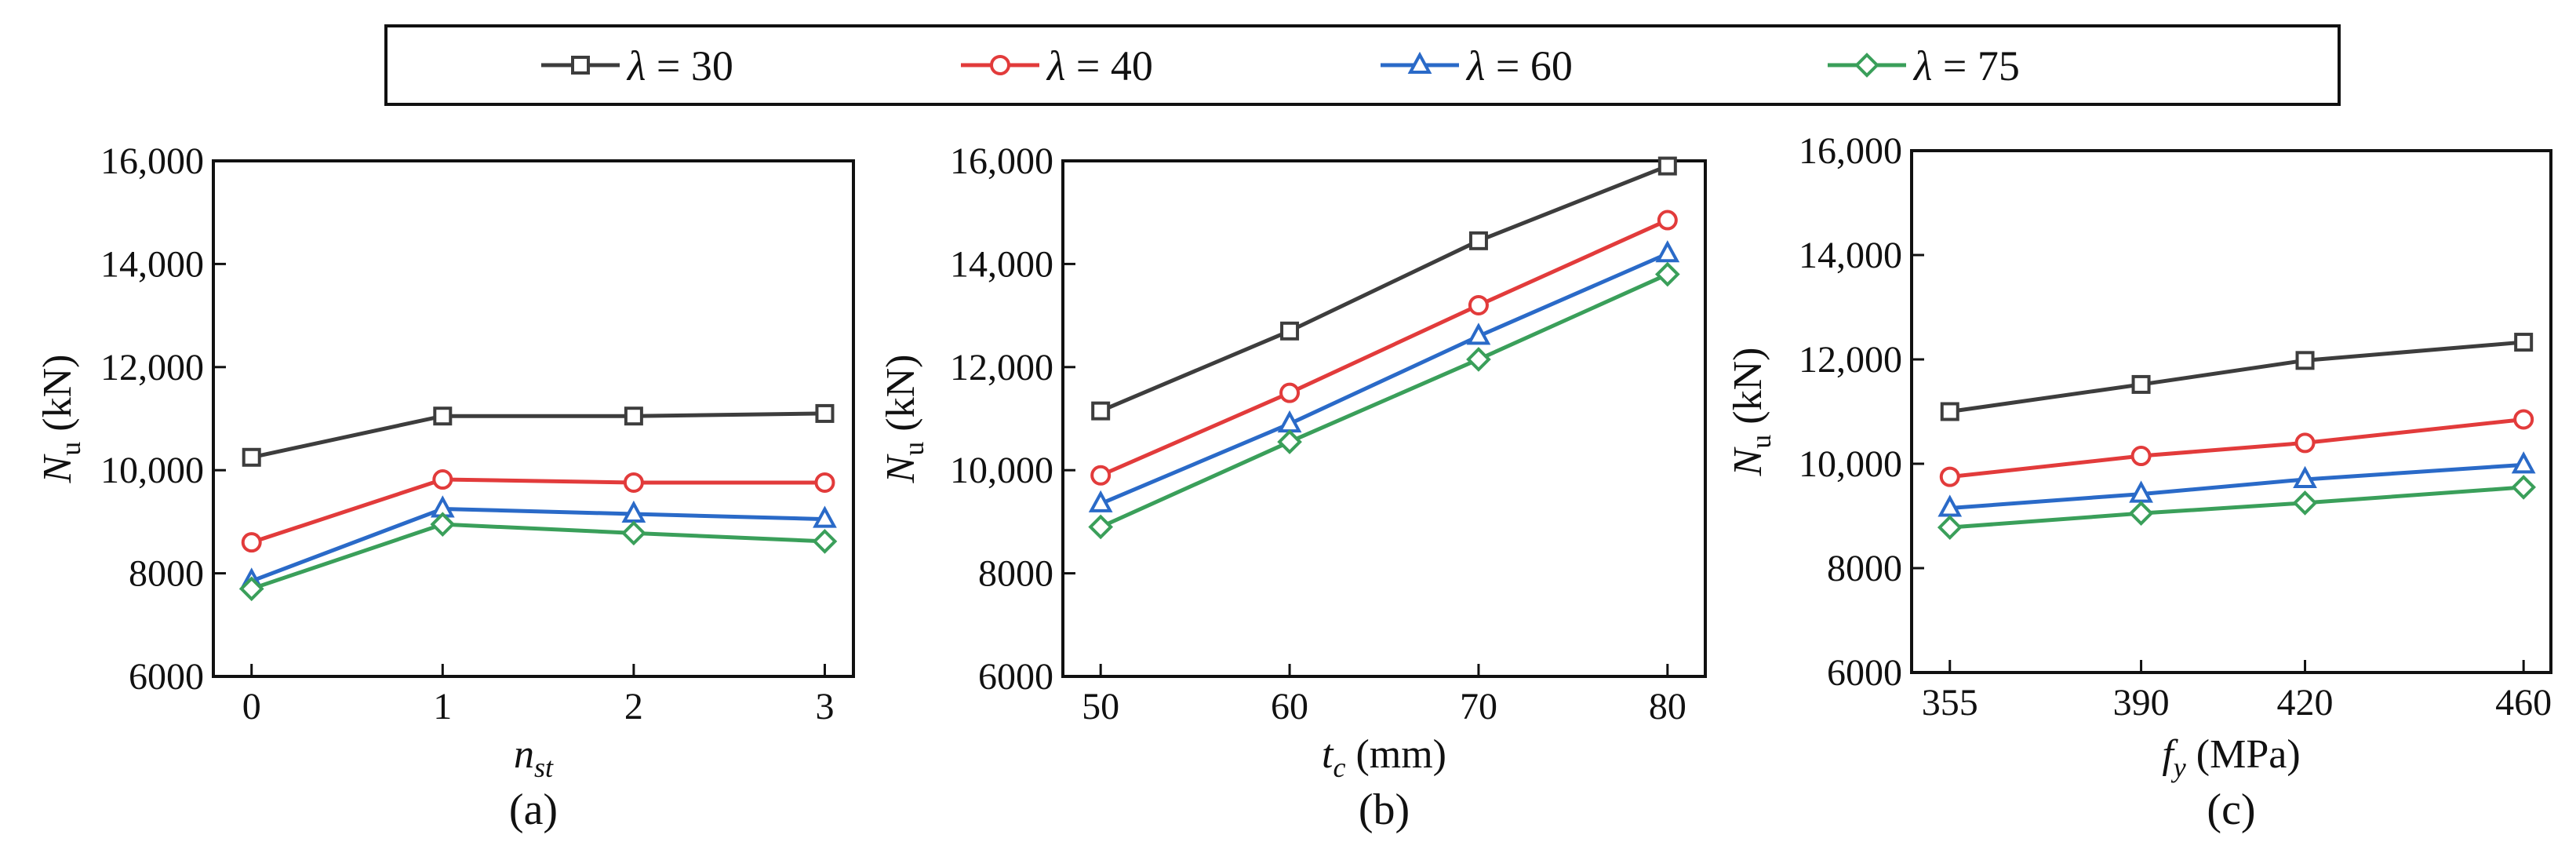 Image resolution: width=2576 pixels, height=842 pixels. Describe the element at coordinates (1328, 754) in the screenshot. I see `x-axis-symbol: t` at that location.